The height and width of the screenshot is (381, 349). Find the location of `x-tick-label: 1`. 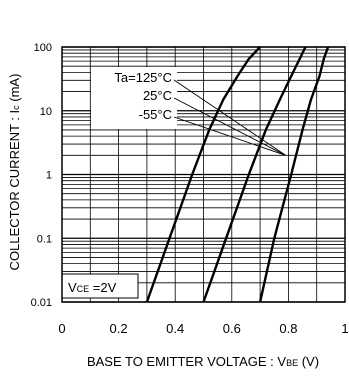

x-tick-label: 1 is located at coordinates (344, 328).